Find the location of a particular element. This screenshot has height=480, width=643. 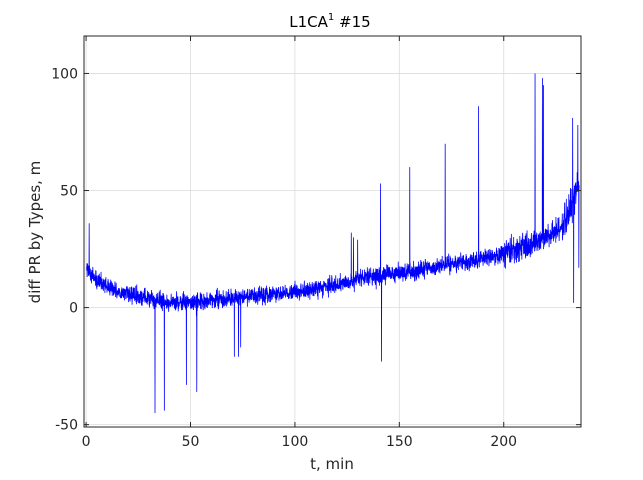

x-tick-label: 0 is located at coordinates (86, 442).